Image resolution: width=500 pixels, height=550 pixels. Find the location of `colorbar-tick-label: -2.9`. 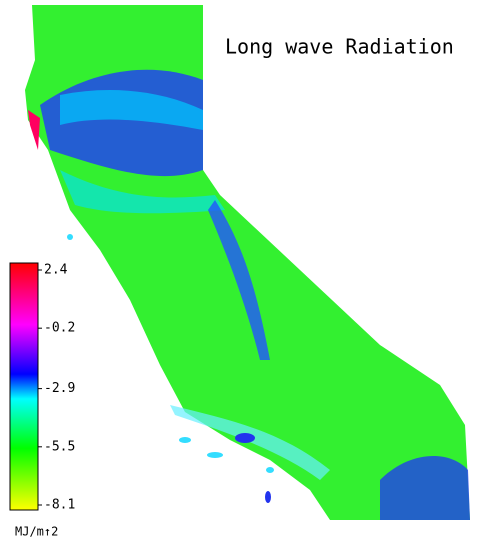

colorbar-tick-label: -2.9 is located at coordinates (59, 388).